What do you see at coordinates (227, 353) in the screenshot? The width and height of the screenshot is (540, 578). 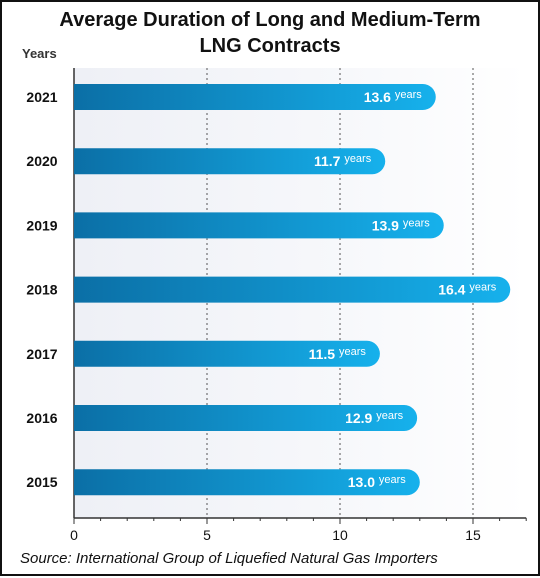 I see `bar-2017` at bounding box center [227, 353].